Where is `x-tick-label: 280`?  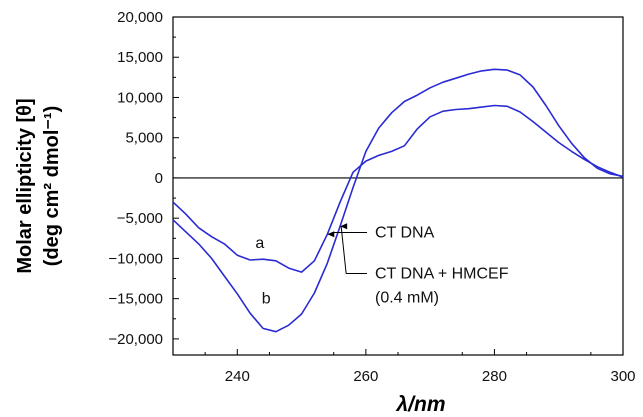
x-tick-label: 280 is located at coordinates (494, 376).